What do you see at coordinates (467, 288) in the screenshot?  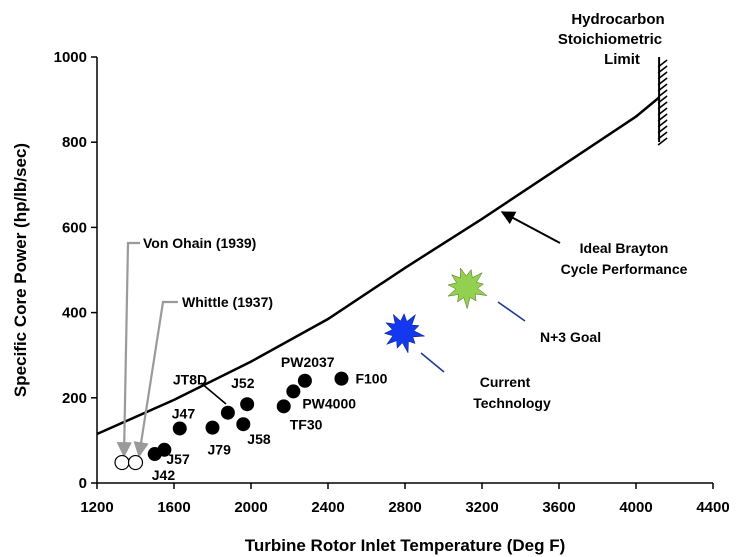 I see `n3-goal-starburst` at bounding box center [467, 288].